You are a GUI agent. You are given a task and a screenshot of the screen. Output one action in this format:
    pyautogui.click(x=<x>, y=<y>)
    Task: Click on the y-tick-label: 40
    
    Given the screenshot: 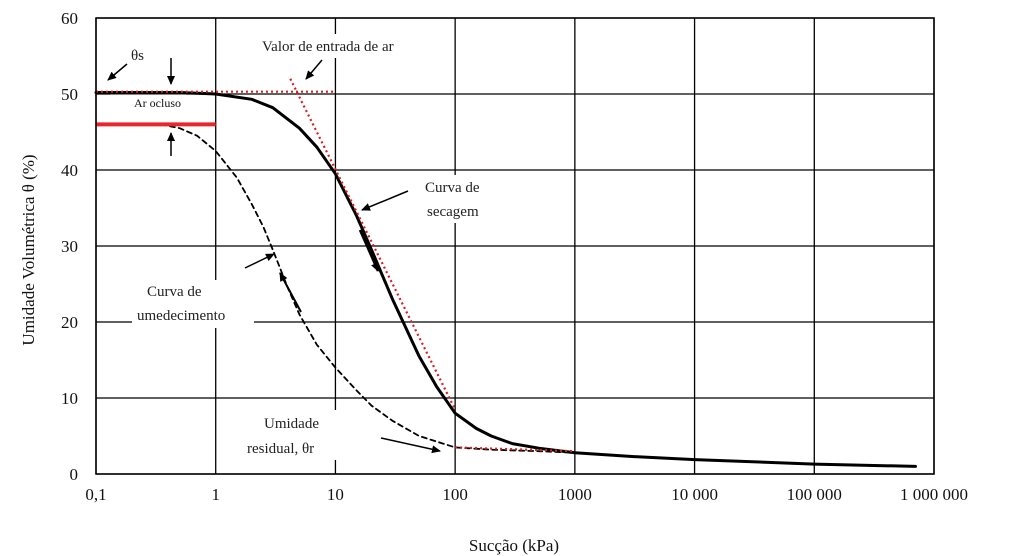 What is the action you would take?
    pyautogui.click(x=69, y=170)
    